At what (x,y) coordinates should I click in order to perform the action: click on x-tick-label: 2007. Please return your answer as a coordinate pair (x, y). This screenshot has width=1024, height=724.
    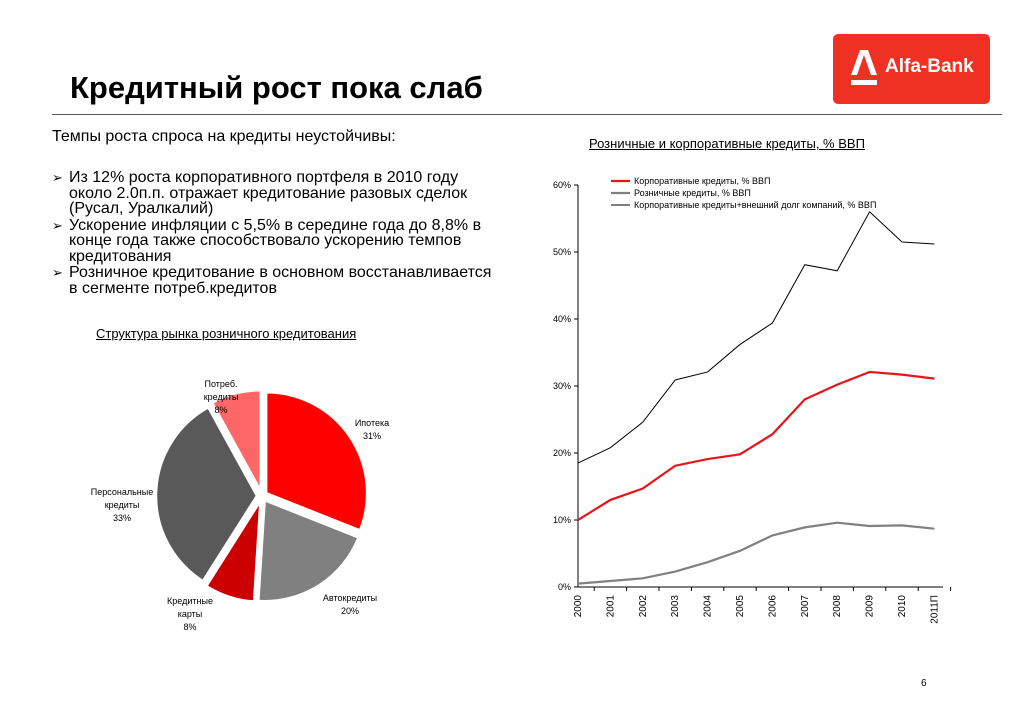
    Looking at the image, I should click on (805, 606).